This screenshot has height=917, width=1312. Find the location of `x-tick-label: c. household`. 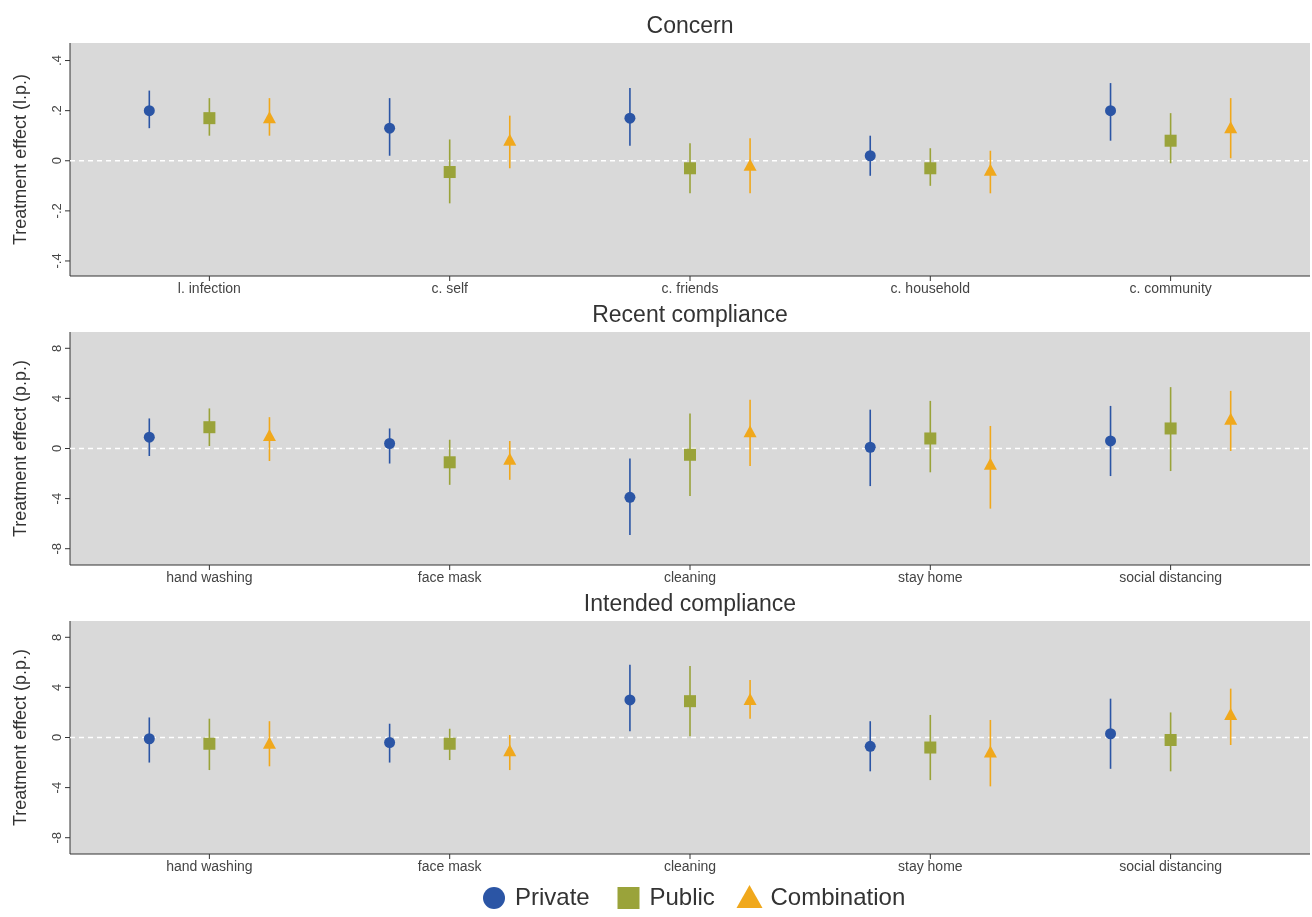

x-tick-label: c. household is located at coordinates (930, 288).